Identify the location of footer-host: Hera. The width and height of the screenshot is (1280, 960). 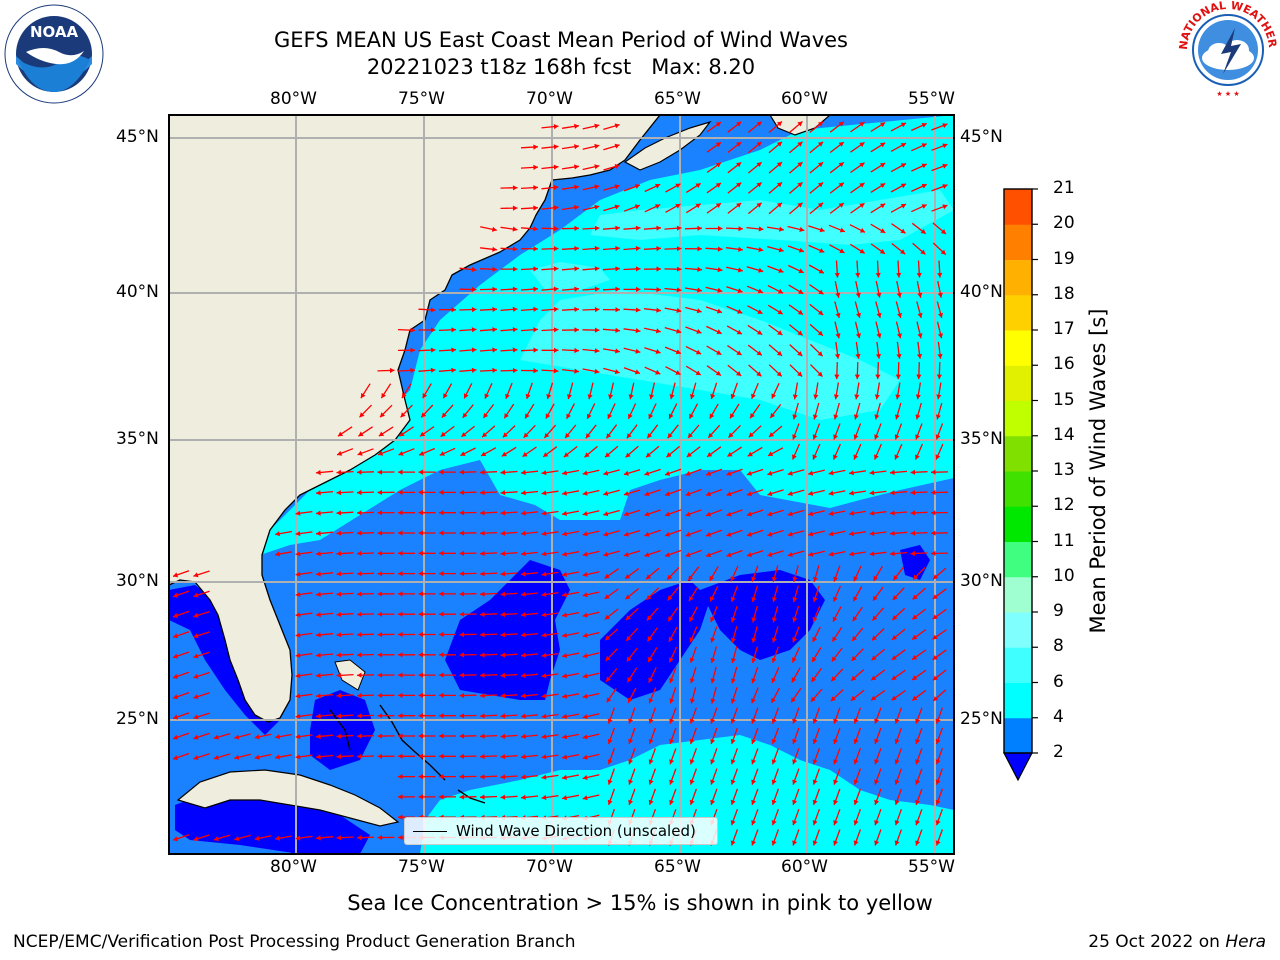
(1245, 942).